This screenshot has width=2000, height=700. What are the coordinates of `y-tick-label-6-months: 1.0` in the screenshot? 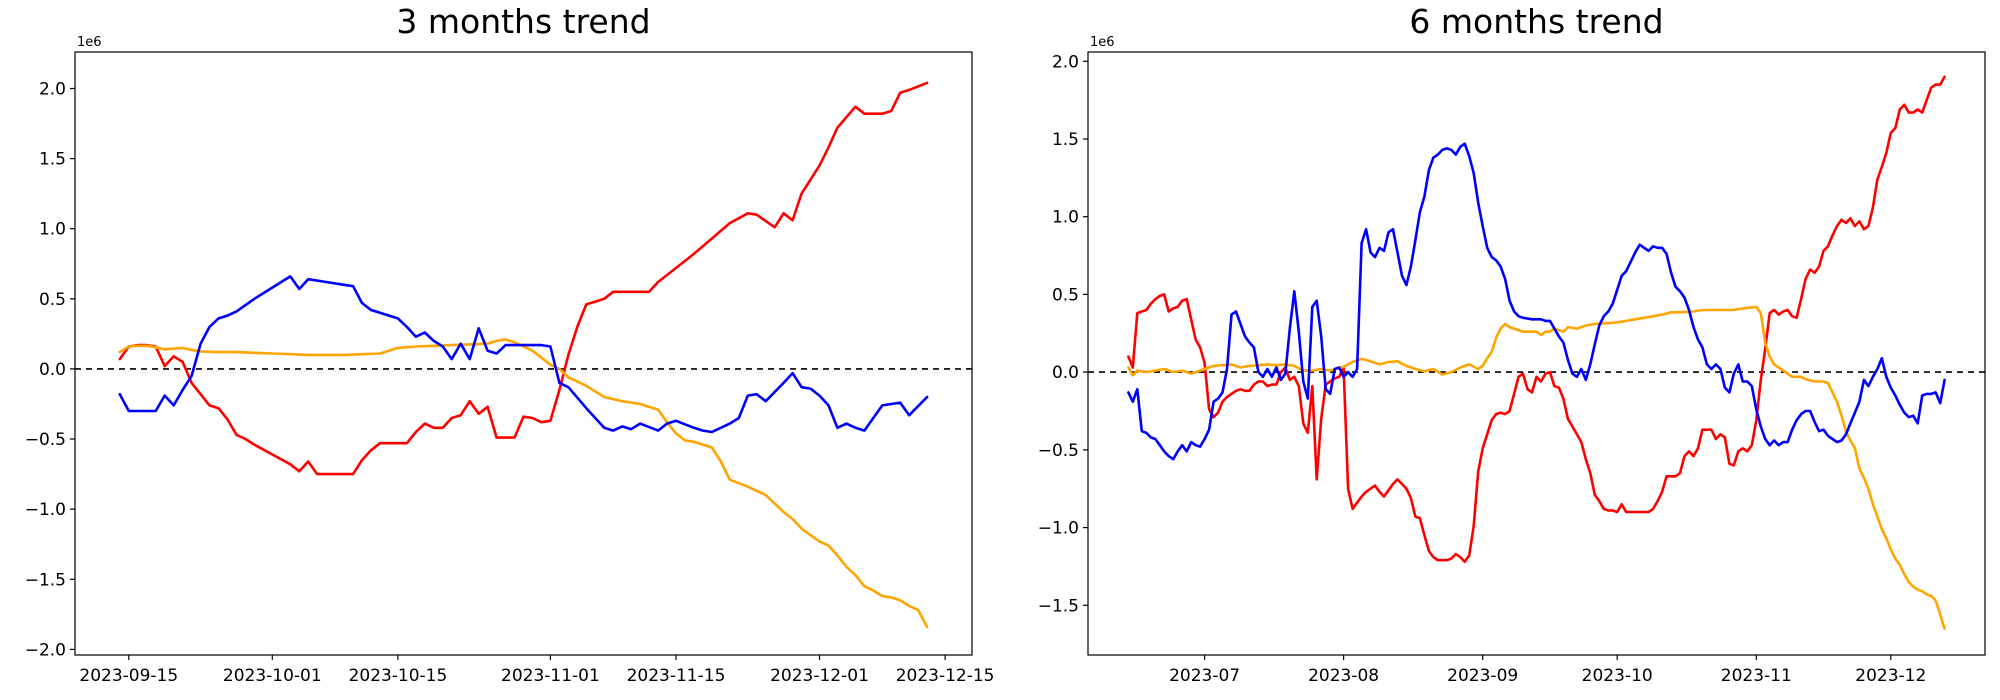 It's located at (1065, 218).